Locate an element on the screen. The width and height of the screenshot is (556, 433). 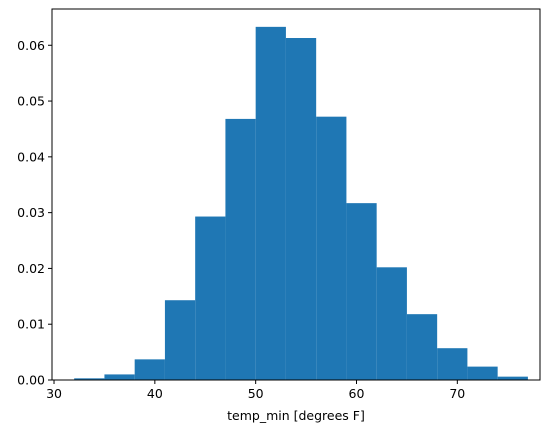
y-tick-label: 0.01 is located at coordinates (31, 324).